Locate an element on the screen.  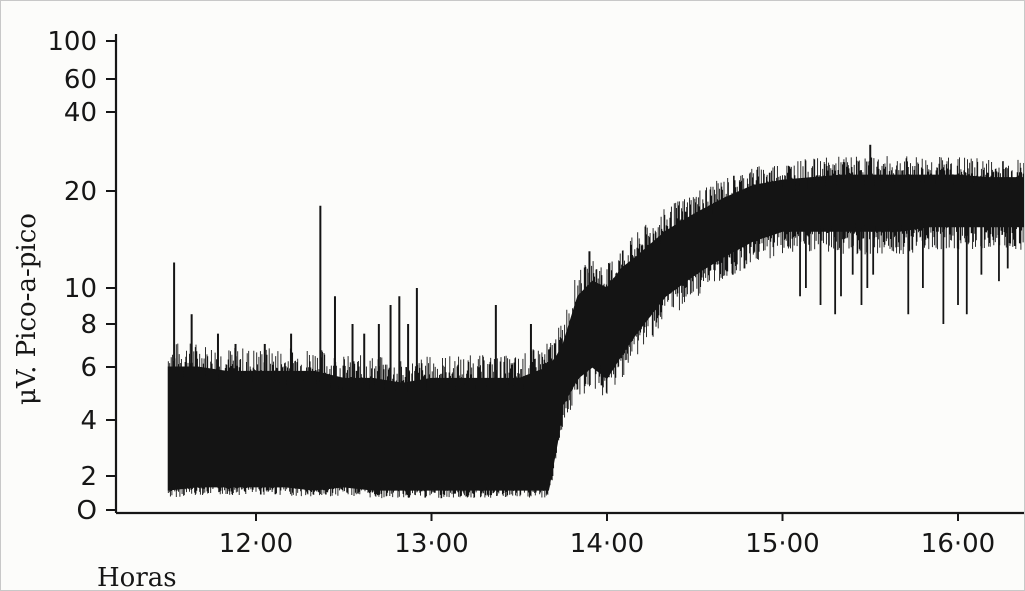
y-tick-label: 10 is located at coordinates (80, 289).